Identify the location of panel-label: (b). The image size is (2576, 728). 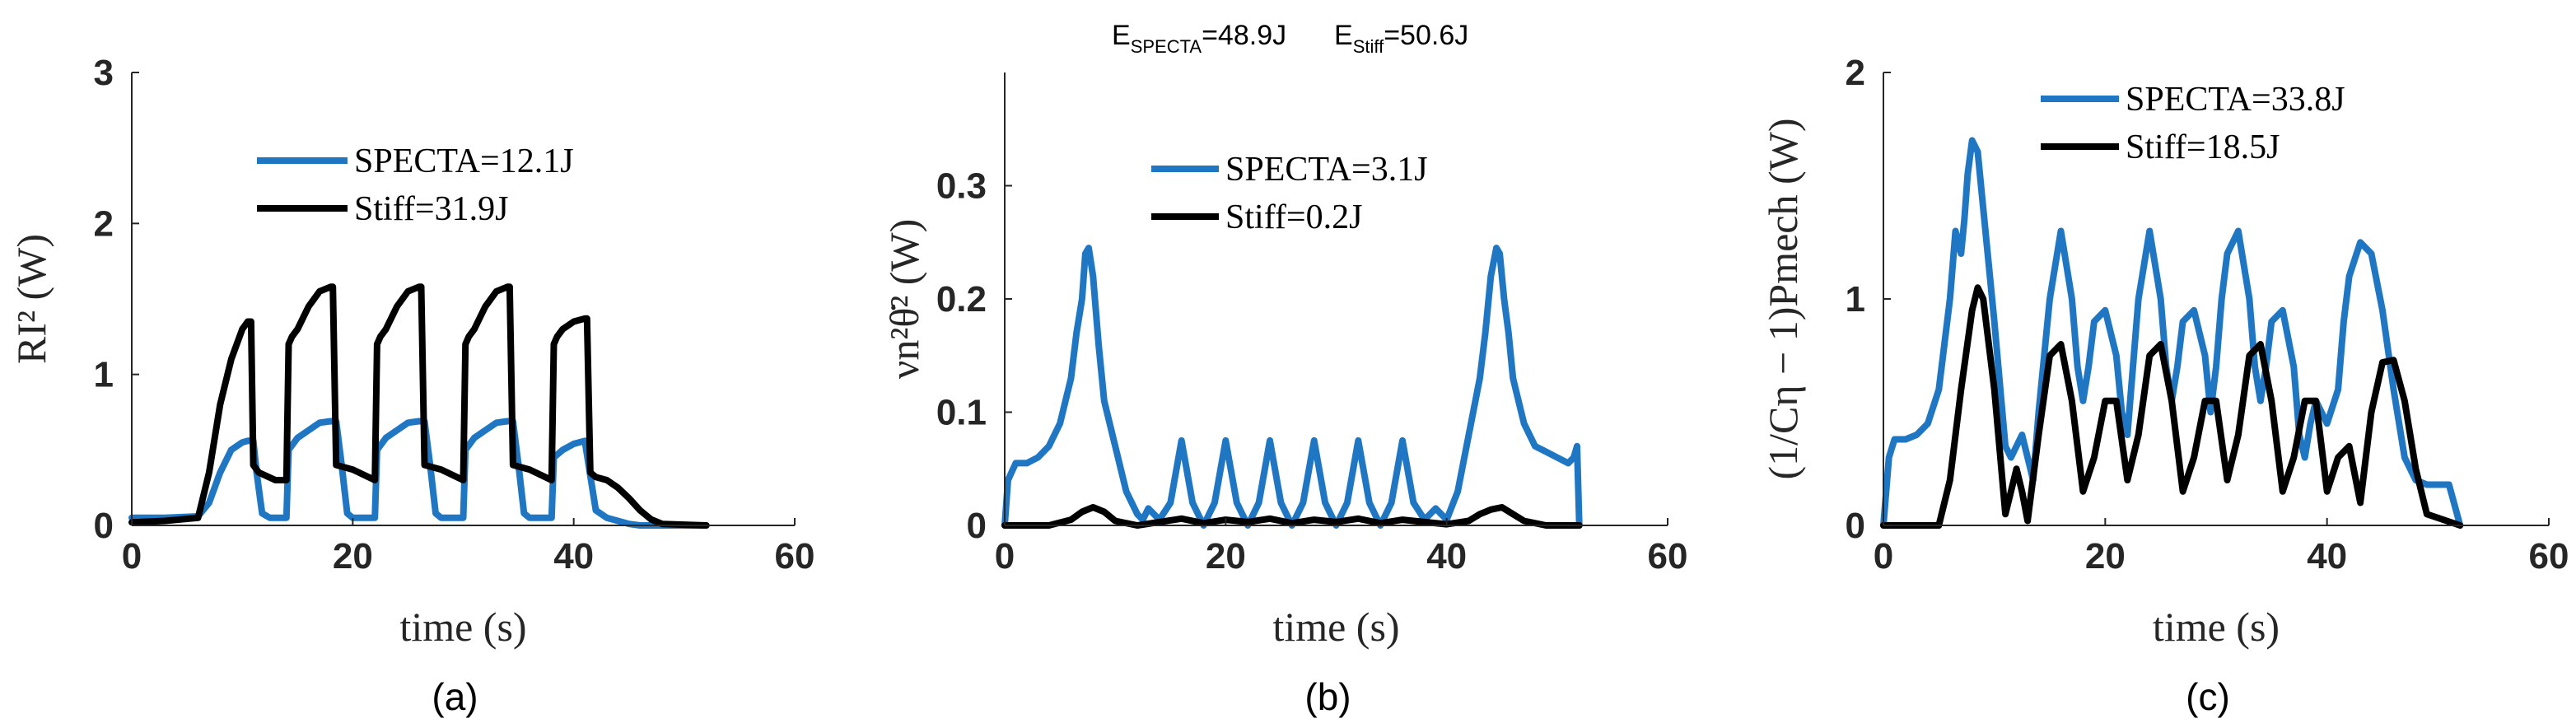
(1327, 696).